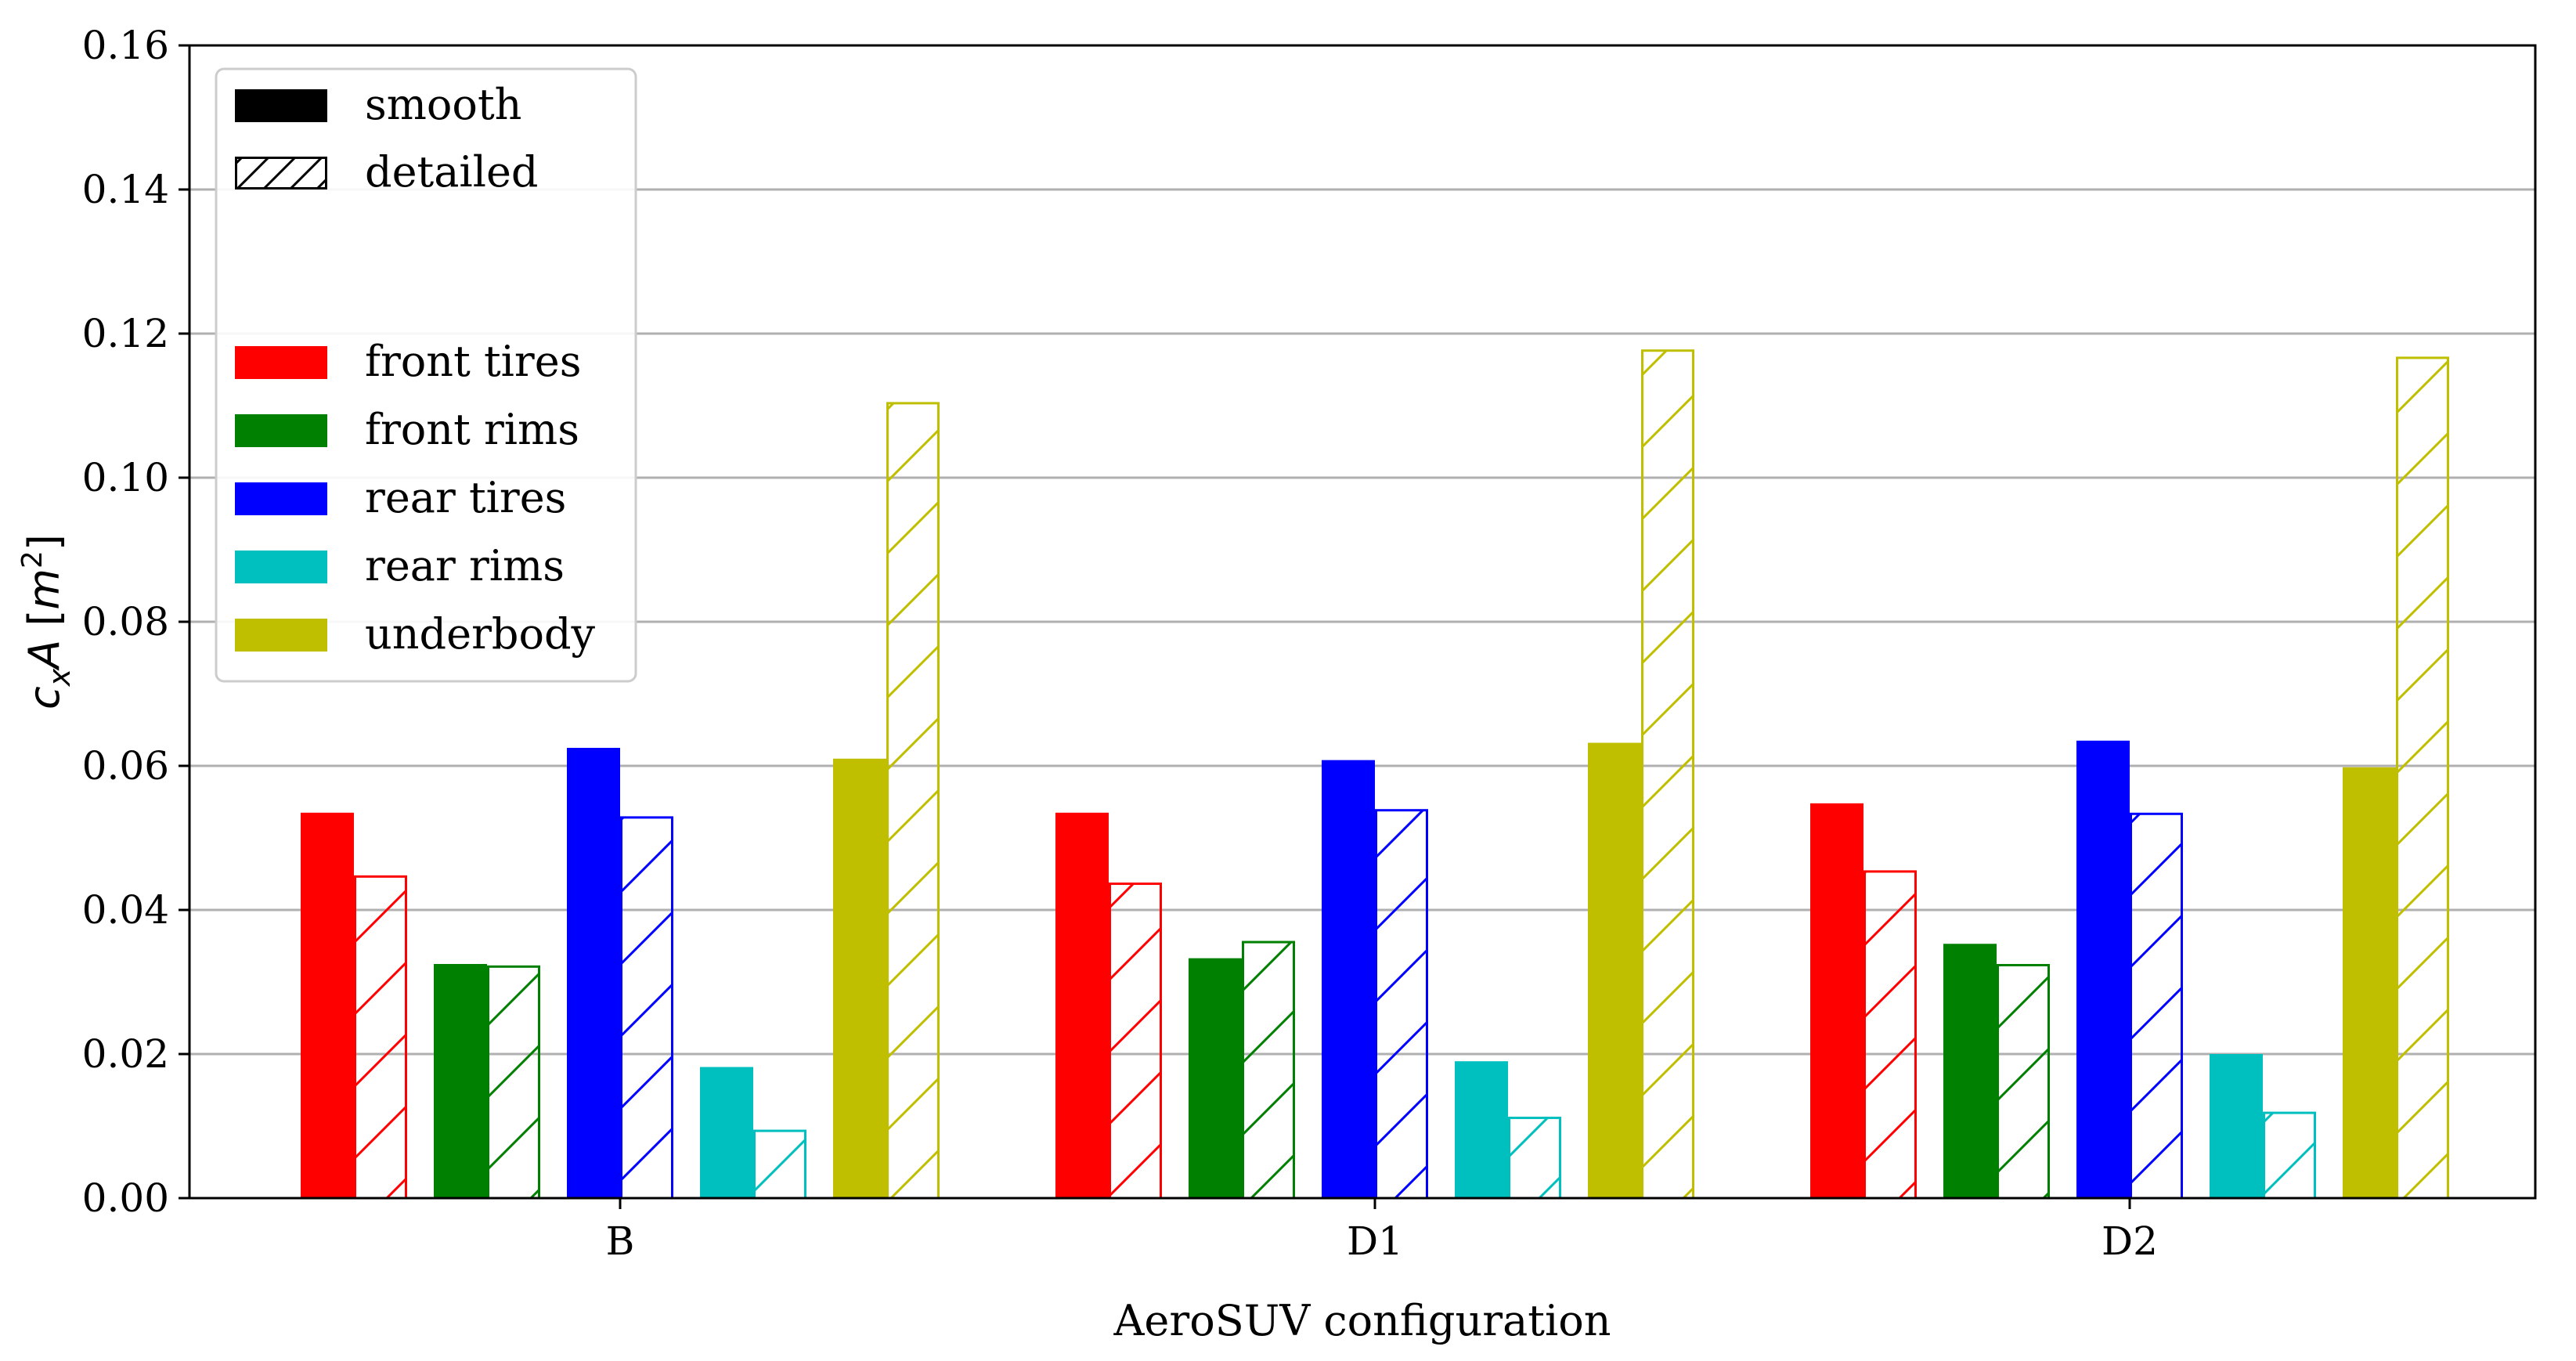  What do you see at coordinates (126, 45) in the screenshot?
I see `y-tick-label: 0.16` at bounding box center [126, 45].